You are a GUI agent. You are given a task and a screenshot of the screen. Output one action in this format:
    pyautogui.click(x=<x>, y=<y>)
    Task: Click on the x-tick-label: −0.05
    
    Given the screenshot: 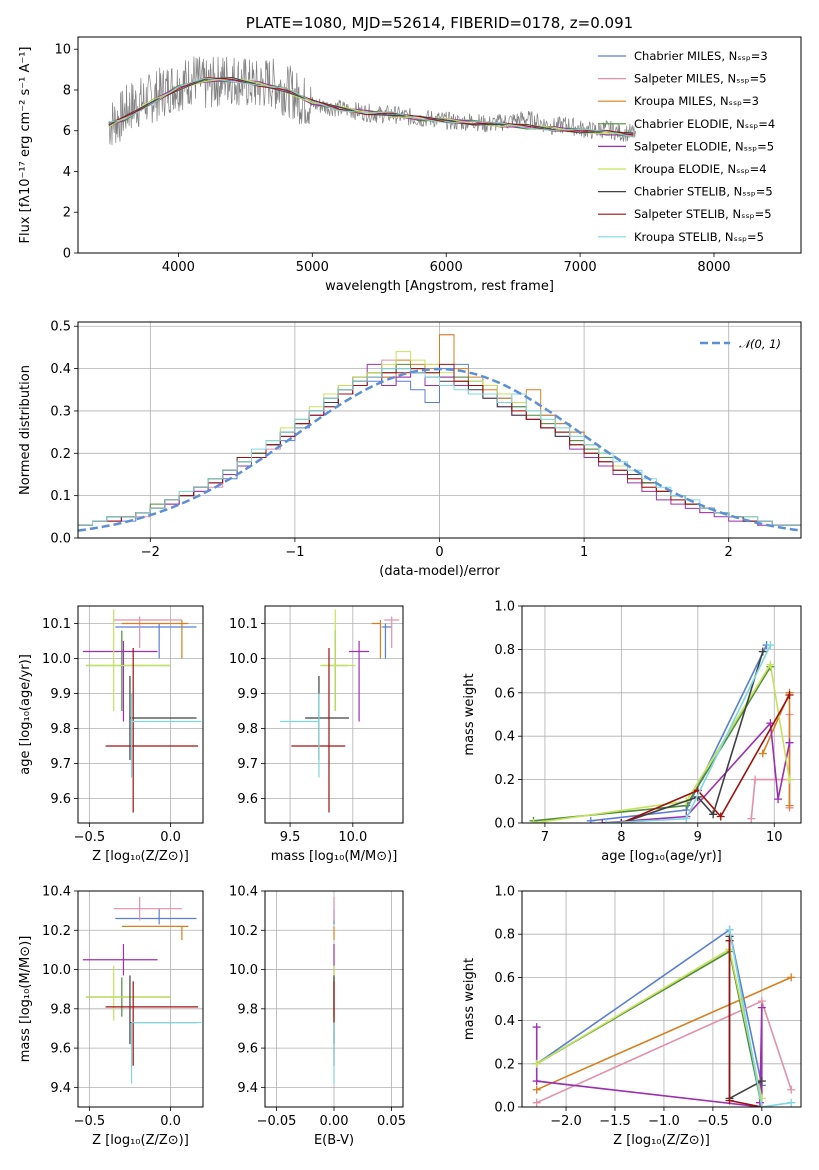 What is the action you would take?
    pyautogui.click(x=277, y=1121)
    